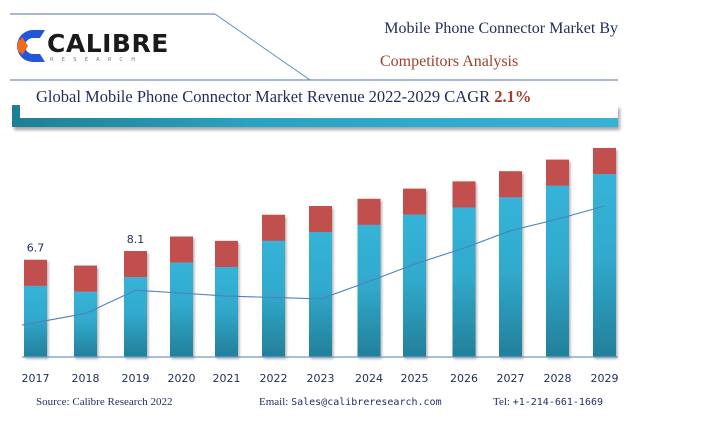 The width and height of the screenshot is (712, 438). Describe the element at coordinates (414, 285) in the screenshot. I see `bar-lower-2025` at that location.